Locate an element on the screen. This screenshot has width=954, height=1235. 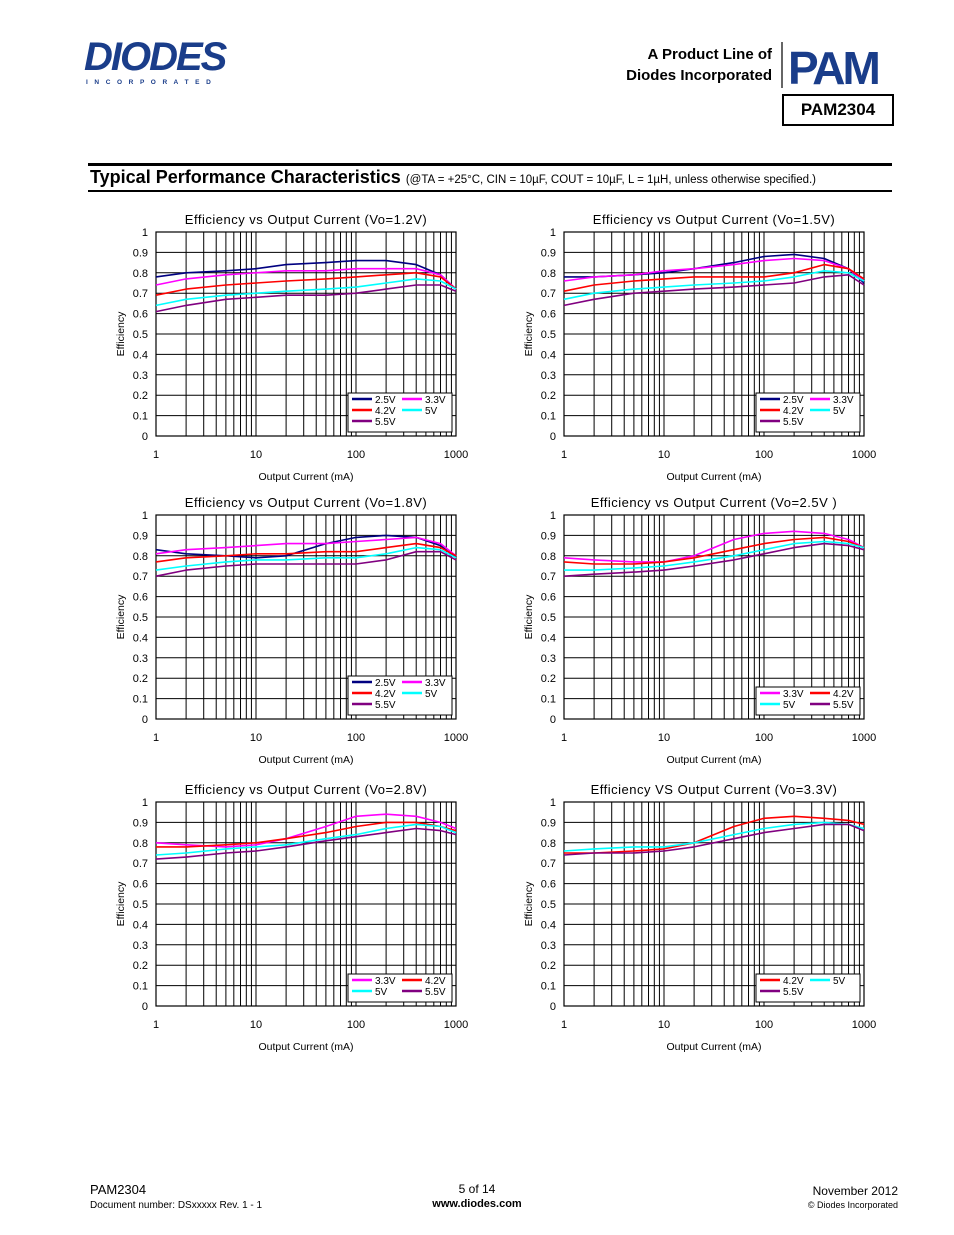
footer-website: www.diodes.com is located at coordinates (477, 1204).